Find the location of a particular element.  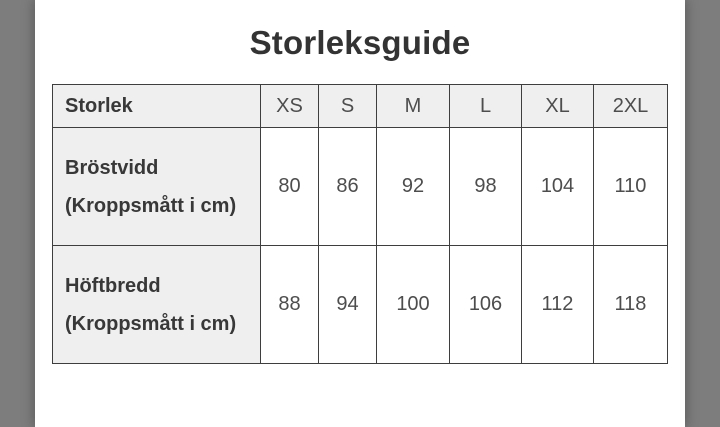

column-header-l: L is located at coordinates (485, 106).